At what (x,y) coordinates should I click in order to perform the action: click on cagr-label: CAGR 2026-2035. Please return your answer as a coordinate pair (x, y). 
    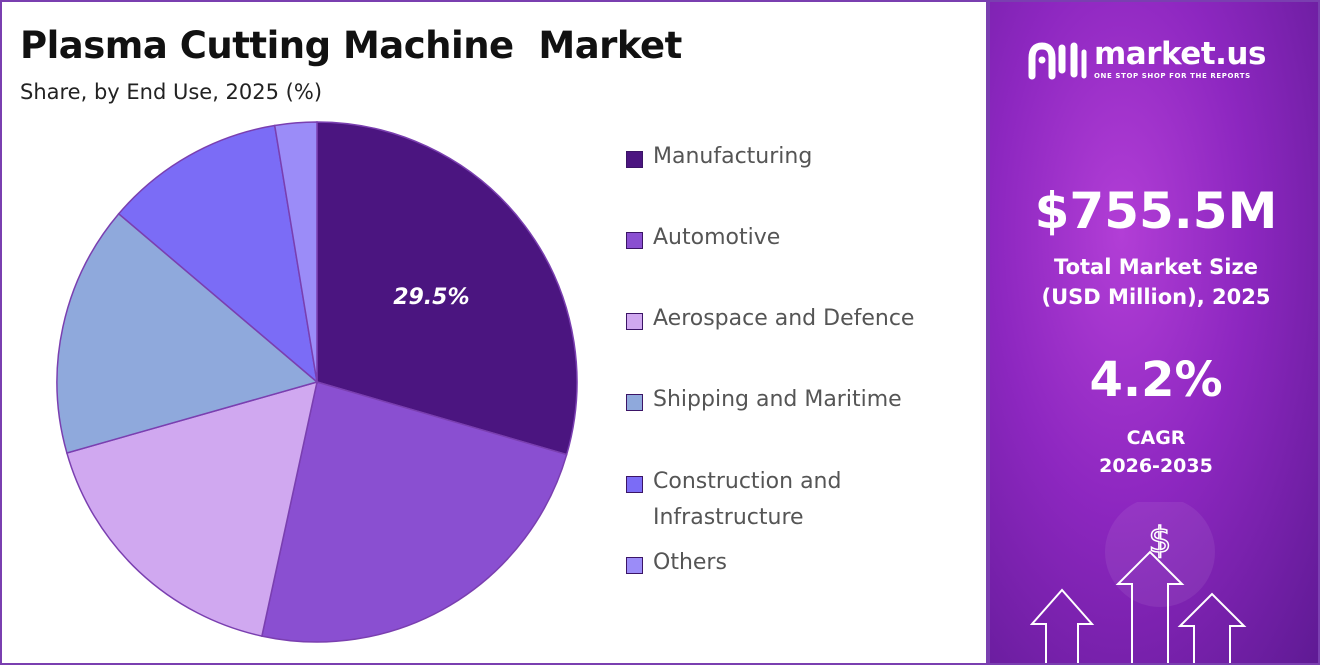
    Looking at the image, I should click on (1154, 452).